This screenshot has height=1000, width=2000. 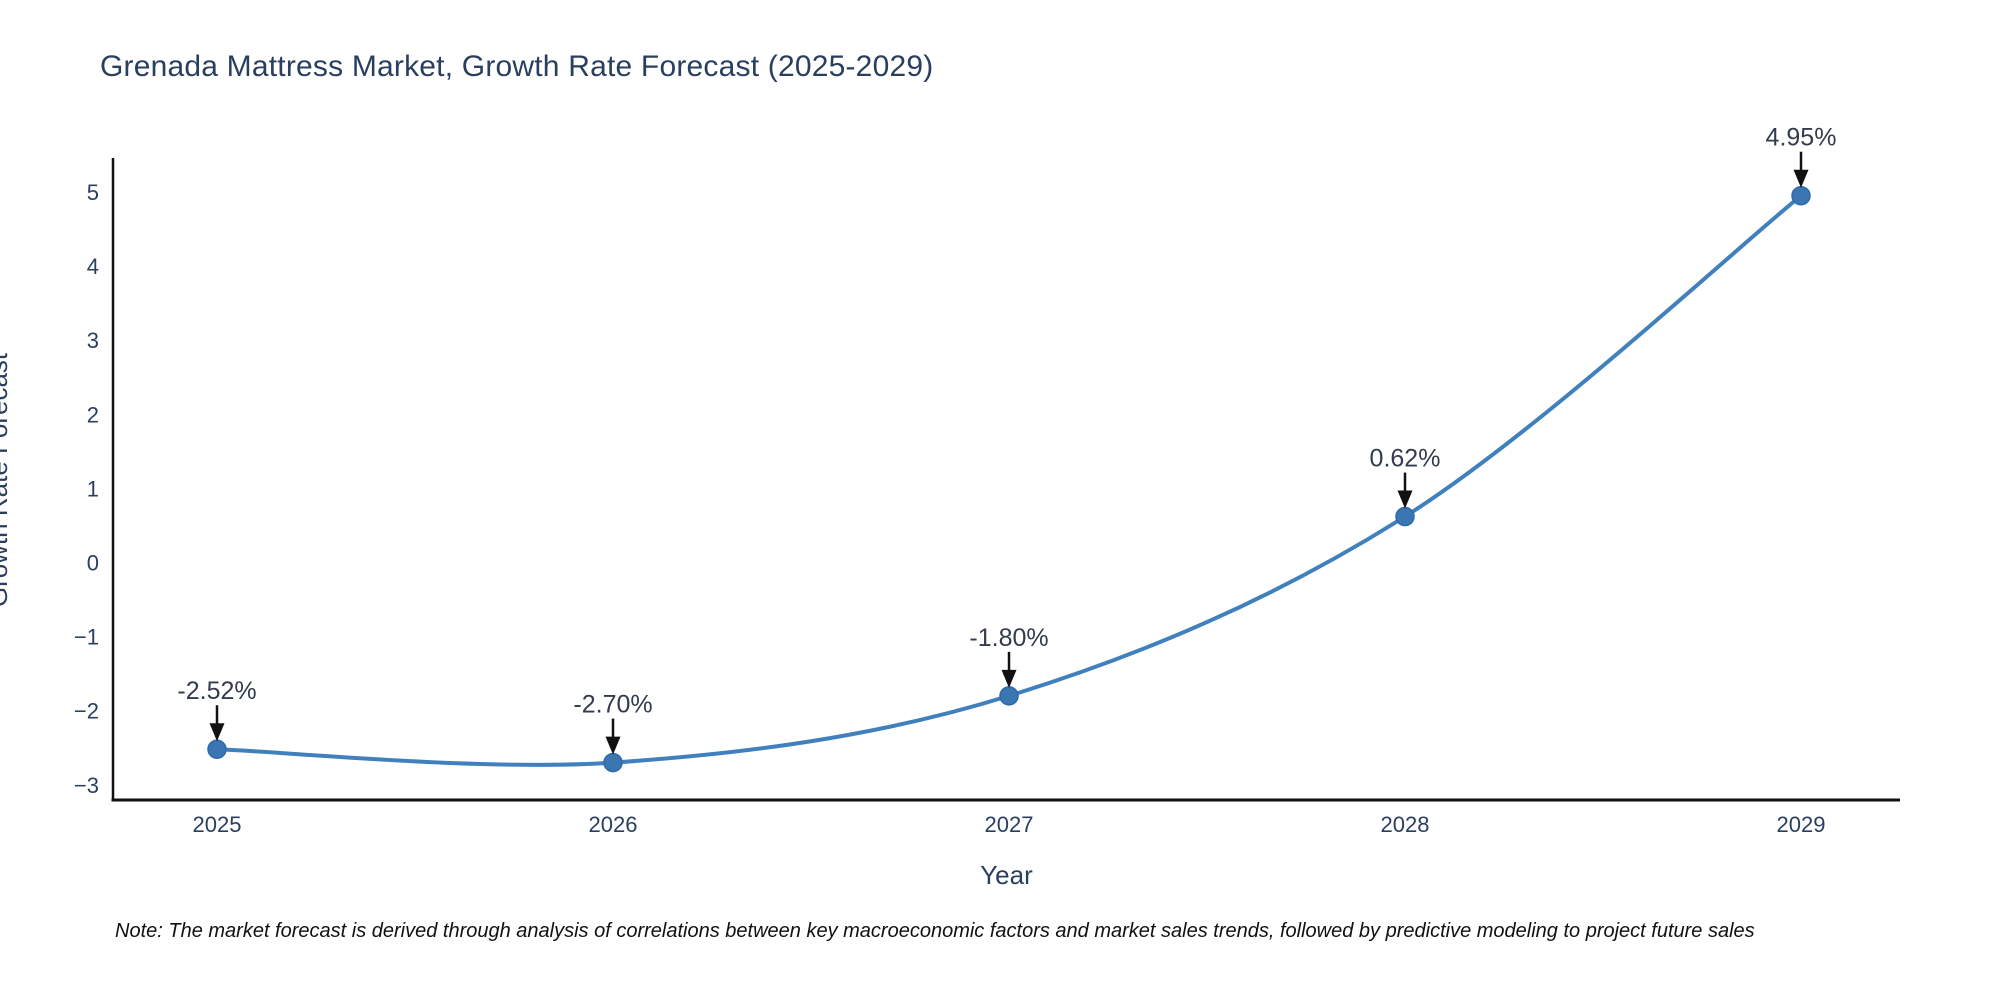 I want to click on y-tick-label: −2, so click(x=86, y=711).